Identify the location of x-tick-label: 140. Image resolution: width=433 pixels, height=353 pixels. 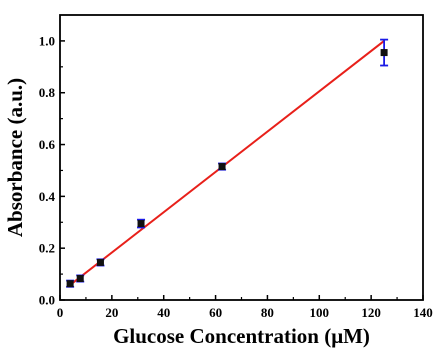
(423, 312).